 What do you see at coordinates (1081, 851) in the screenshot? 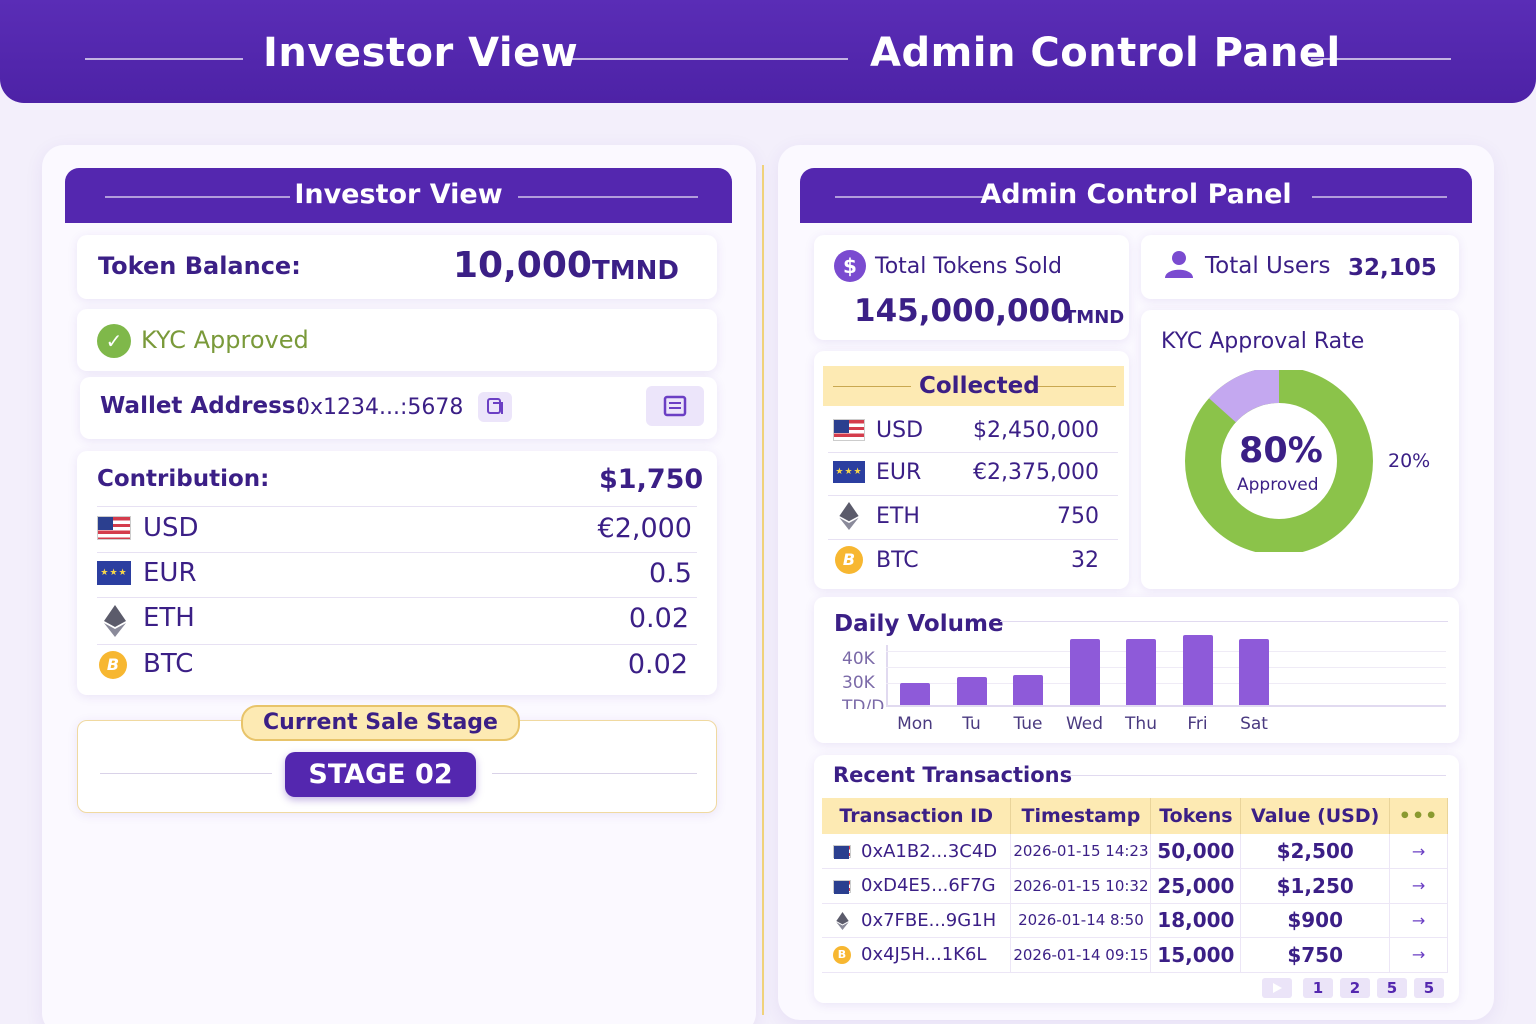
I see `tx-timestamp: 2026-01-15 14:23` at bounding box center [1081, 851].